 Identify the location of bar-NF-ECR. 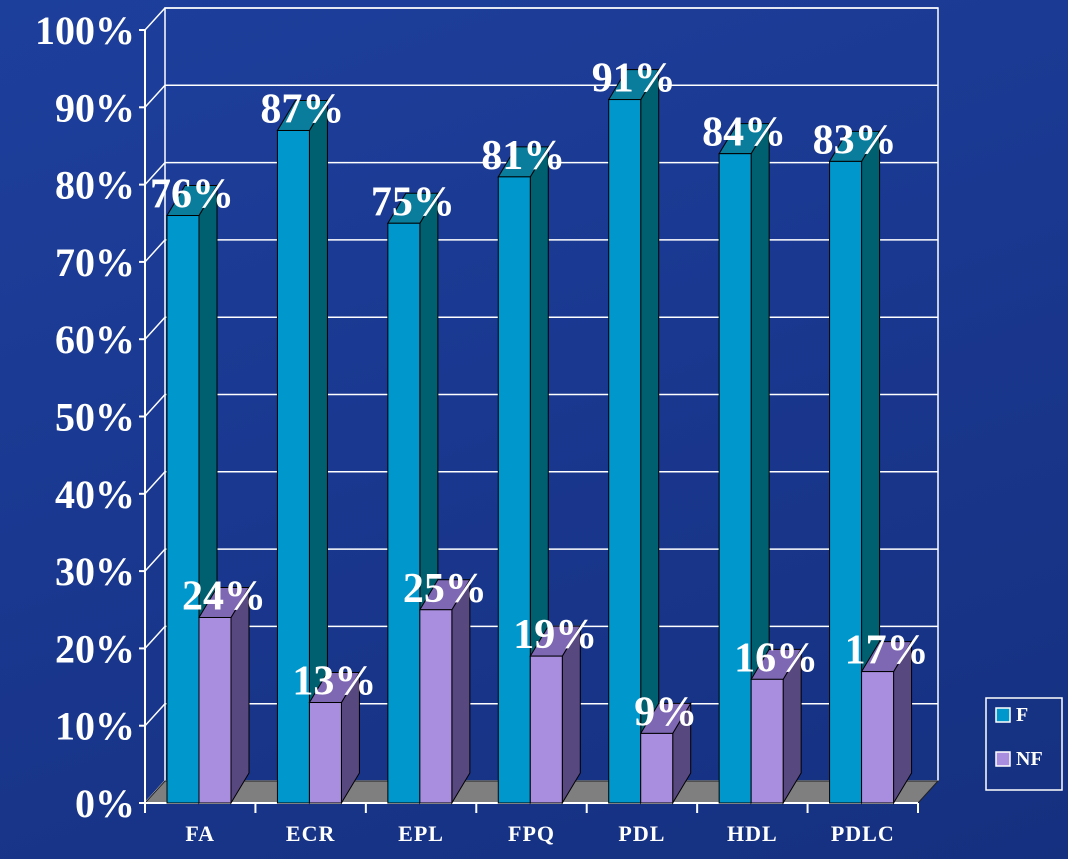
(325, 753).